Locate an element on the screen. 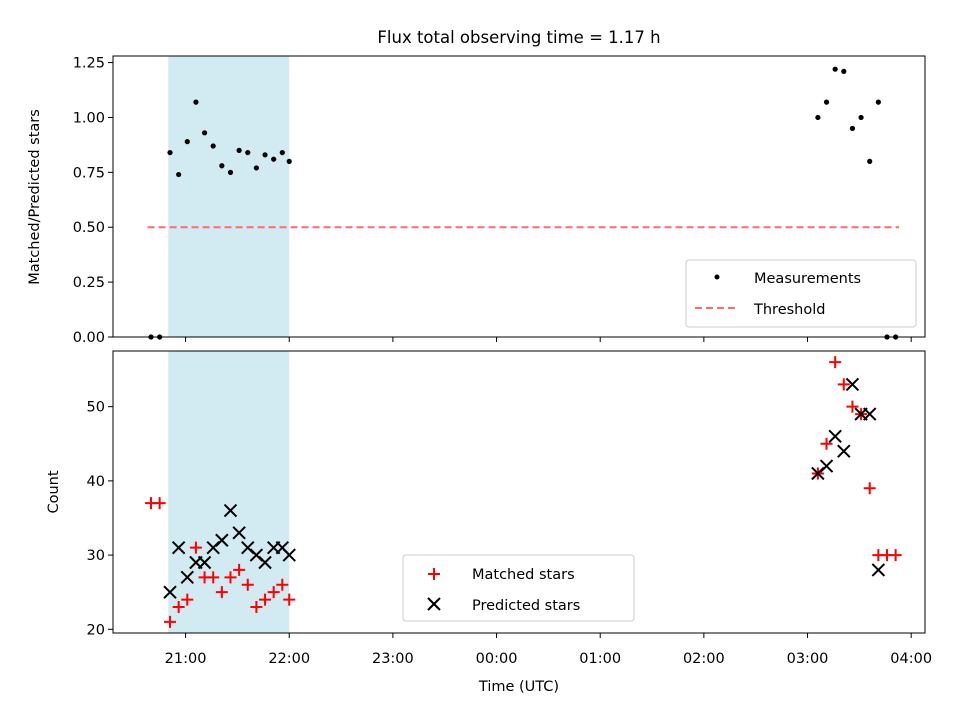 This screenshot has height=720, width=960. legend-measurements-label: Measurements is located at coordinates (807, 279).